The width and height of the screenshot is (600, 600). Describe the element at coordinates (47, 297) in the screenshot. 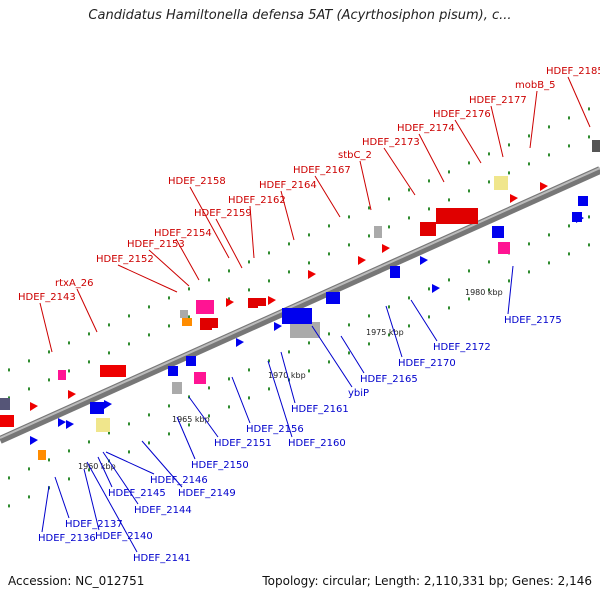

I see `forward-gene-label: HDEF_2143` at that location.